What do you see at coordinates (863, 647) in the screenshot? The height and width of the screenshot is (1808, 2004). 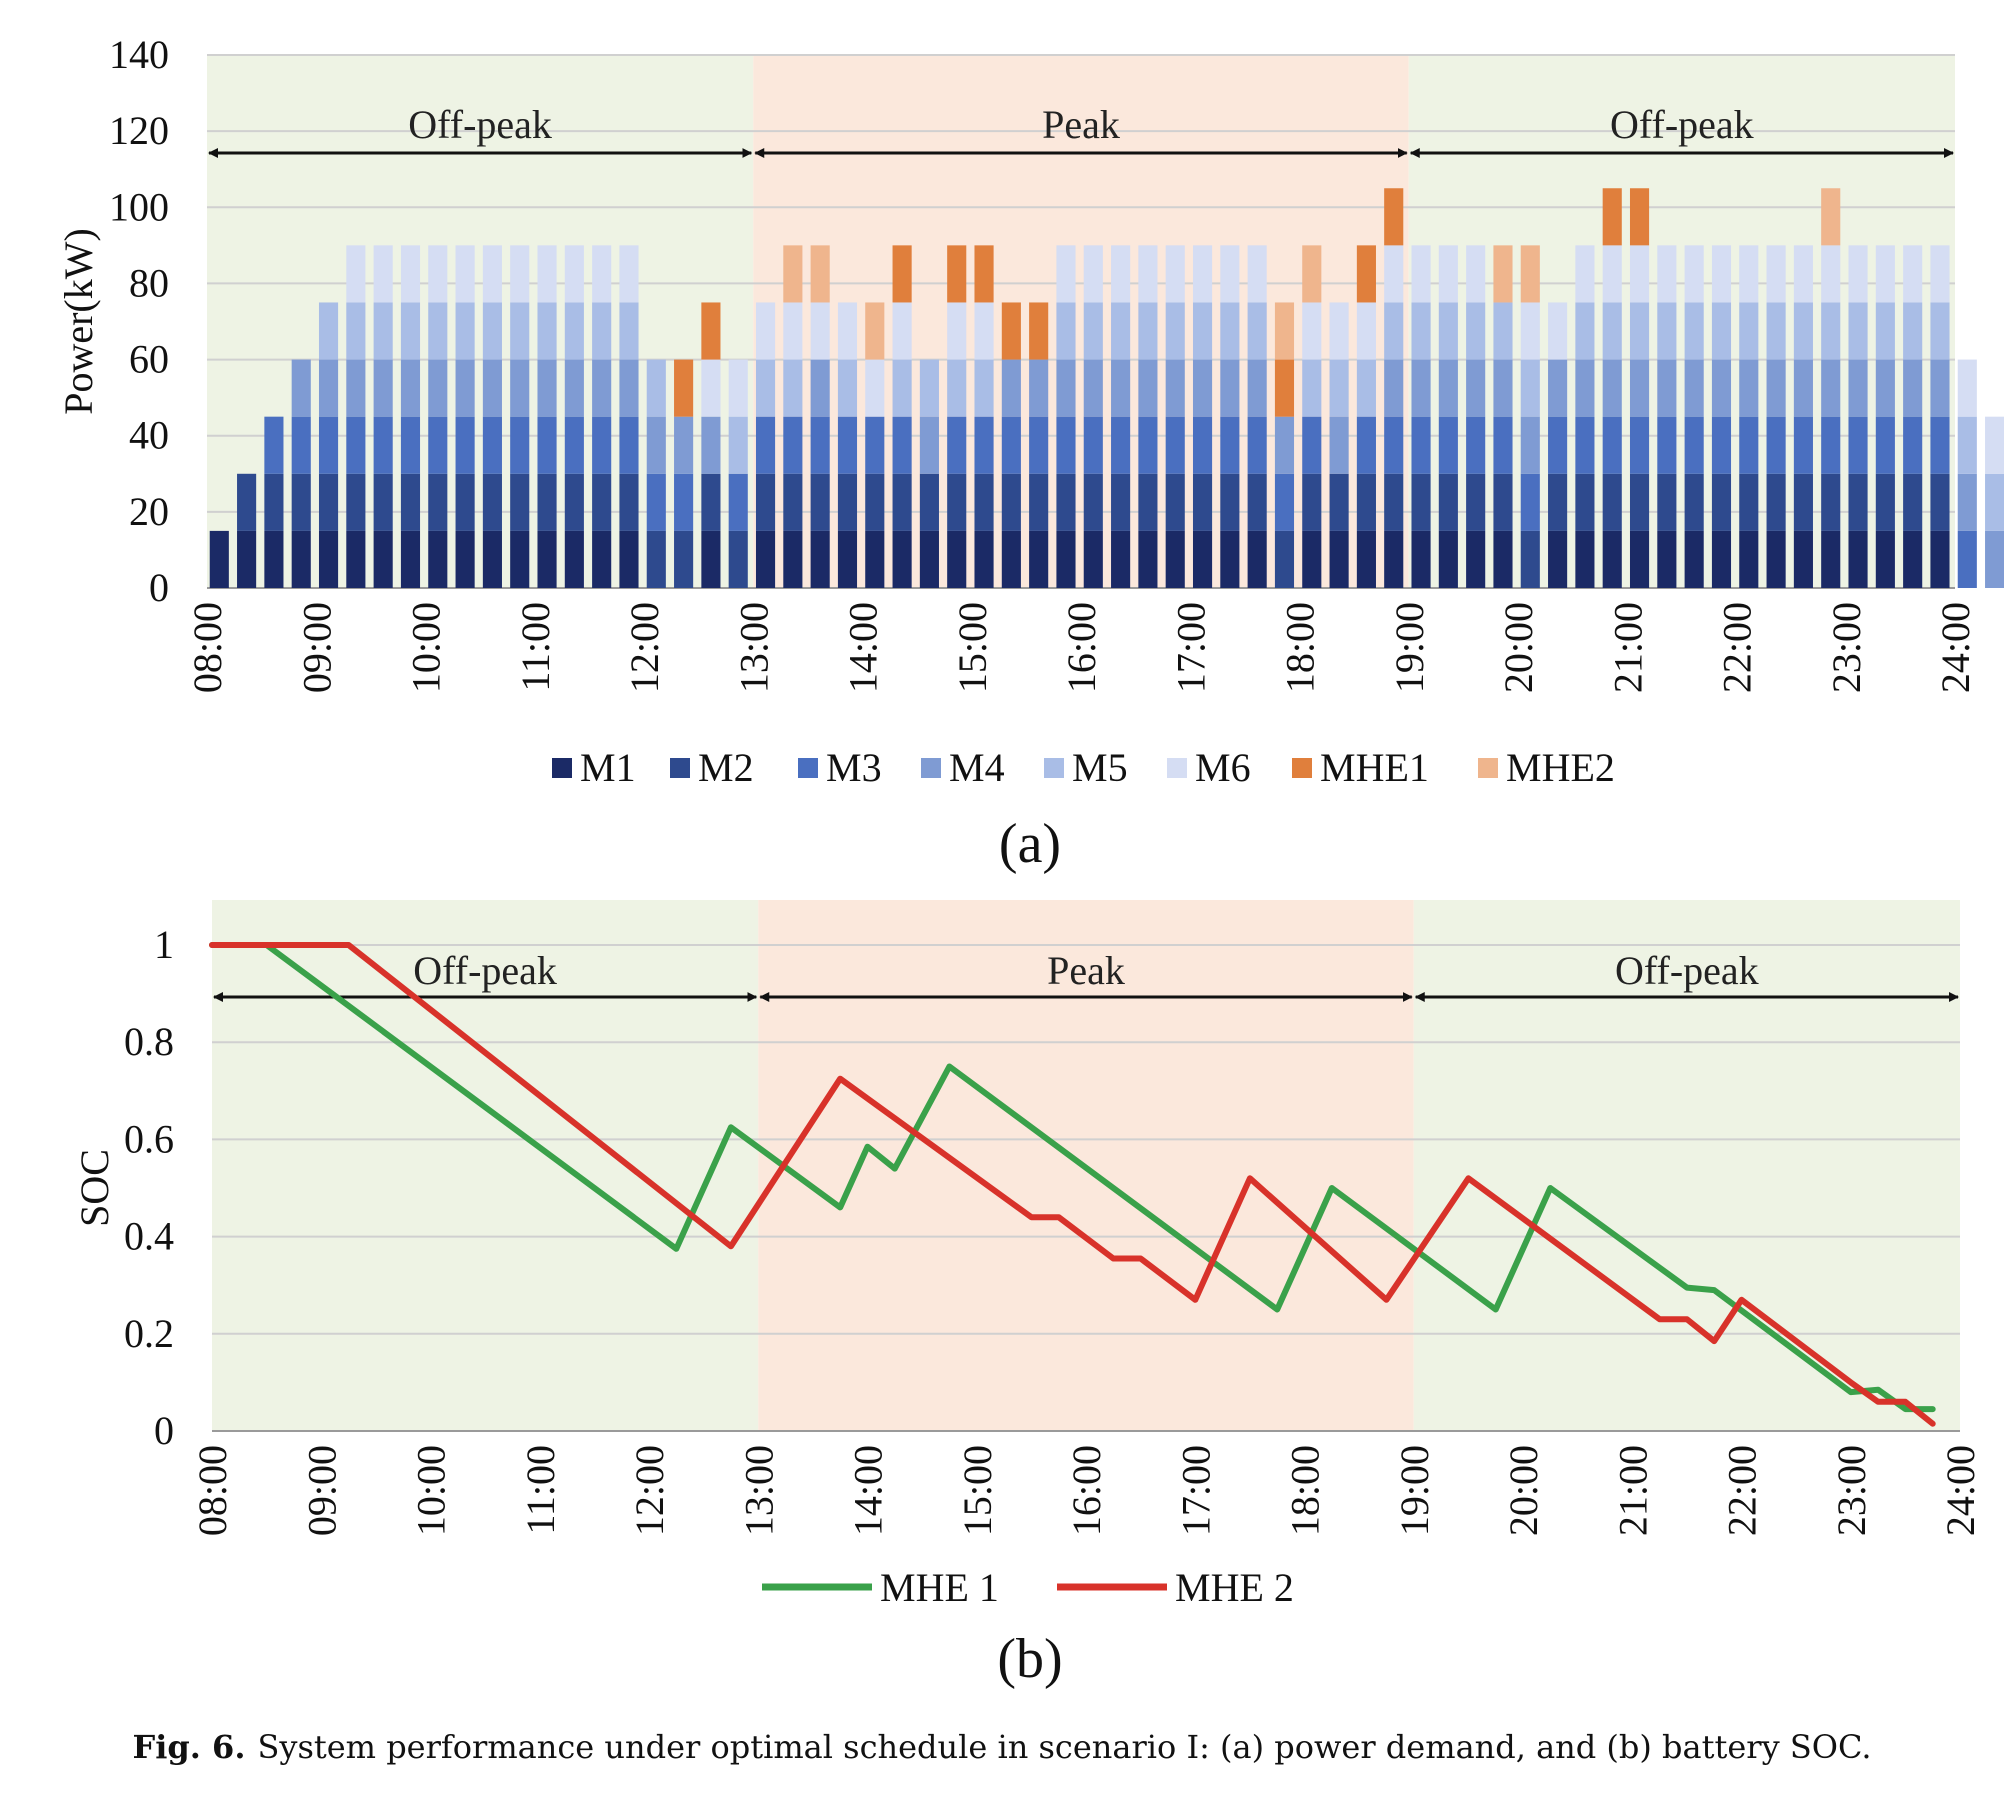 I see `x-tick-label: 14:00` at bounding box center [863, 647].